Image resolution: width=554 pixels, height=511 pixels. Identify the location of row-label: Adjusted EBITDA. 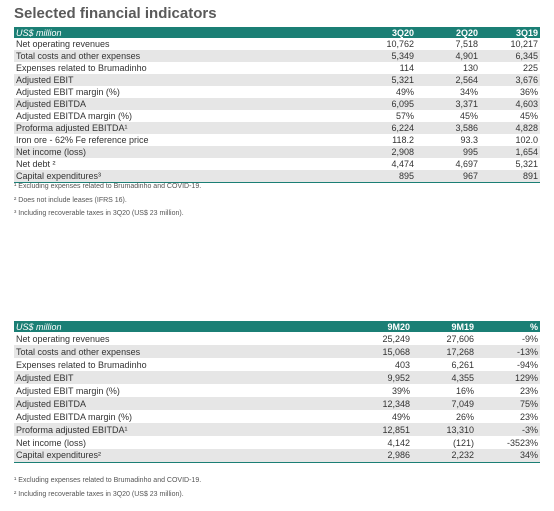
(169, 104).